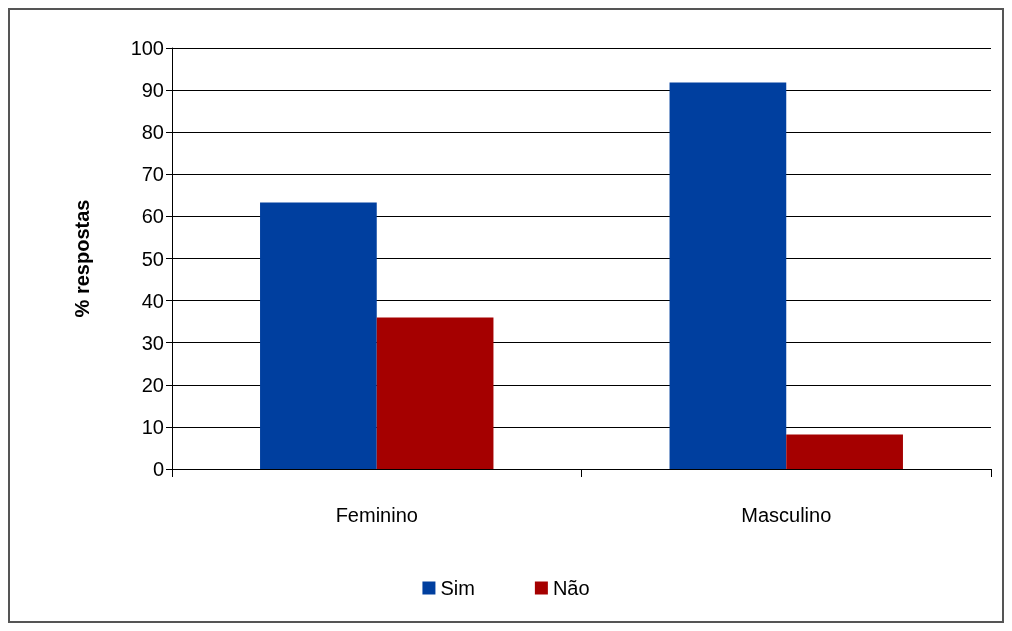 The height and width of the screenshot is (631, 1012). Describe the element at coordinates (152, 258) in the screenshot. I see `y-tick-label: 50` at that location.